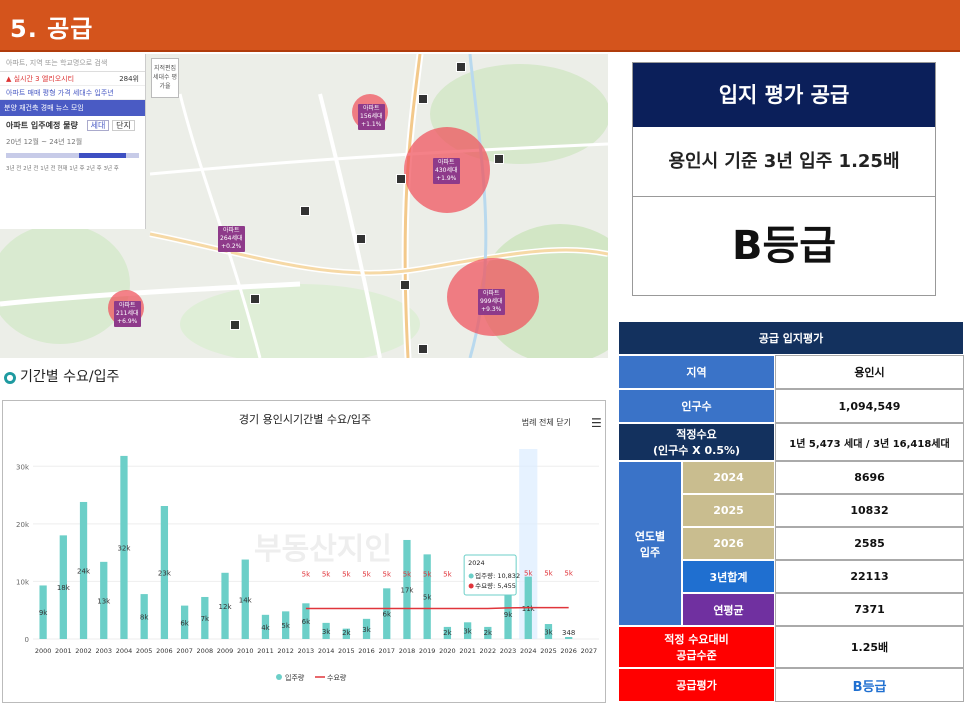 This screenshot has height=705, width=966. I want to click on bar-data-label: 32k, so click(124, 548).